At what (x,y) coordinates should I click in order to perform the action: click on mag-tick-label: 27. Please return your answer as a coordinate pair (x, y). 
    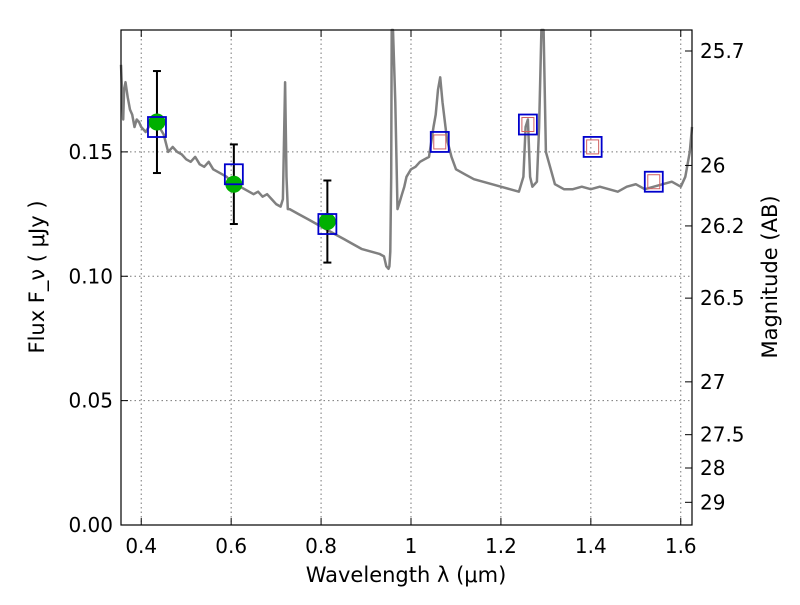
    Looking at the image, I should click on (712, 382).